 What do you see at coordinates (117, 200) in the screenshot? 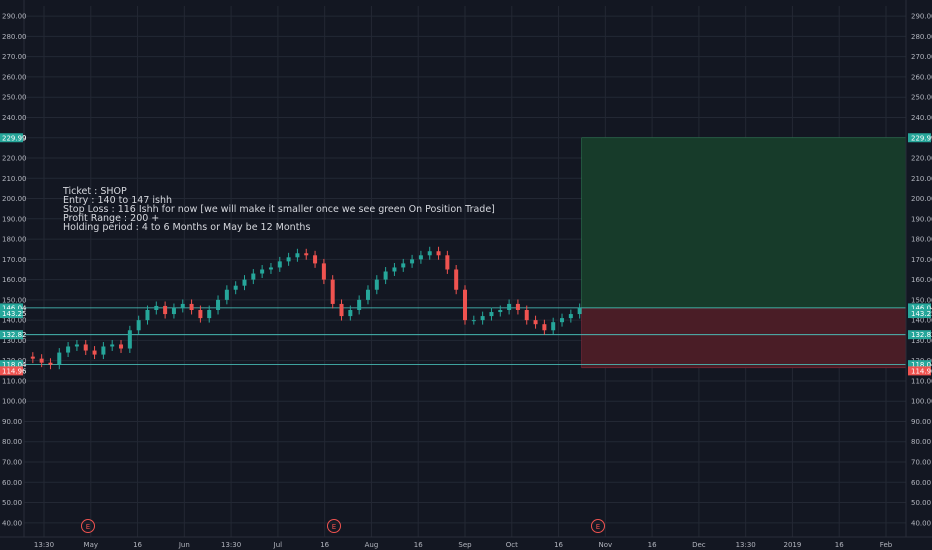
I see `trade-note-line: Entry : 140 to 147 ishh` at bounding box center [117, 200].